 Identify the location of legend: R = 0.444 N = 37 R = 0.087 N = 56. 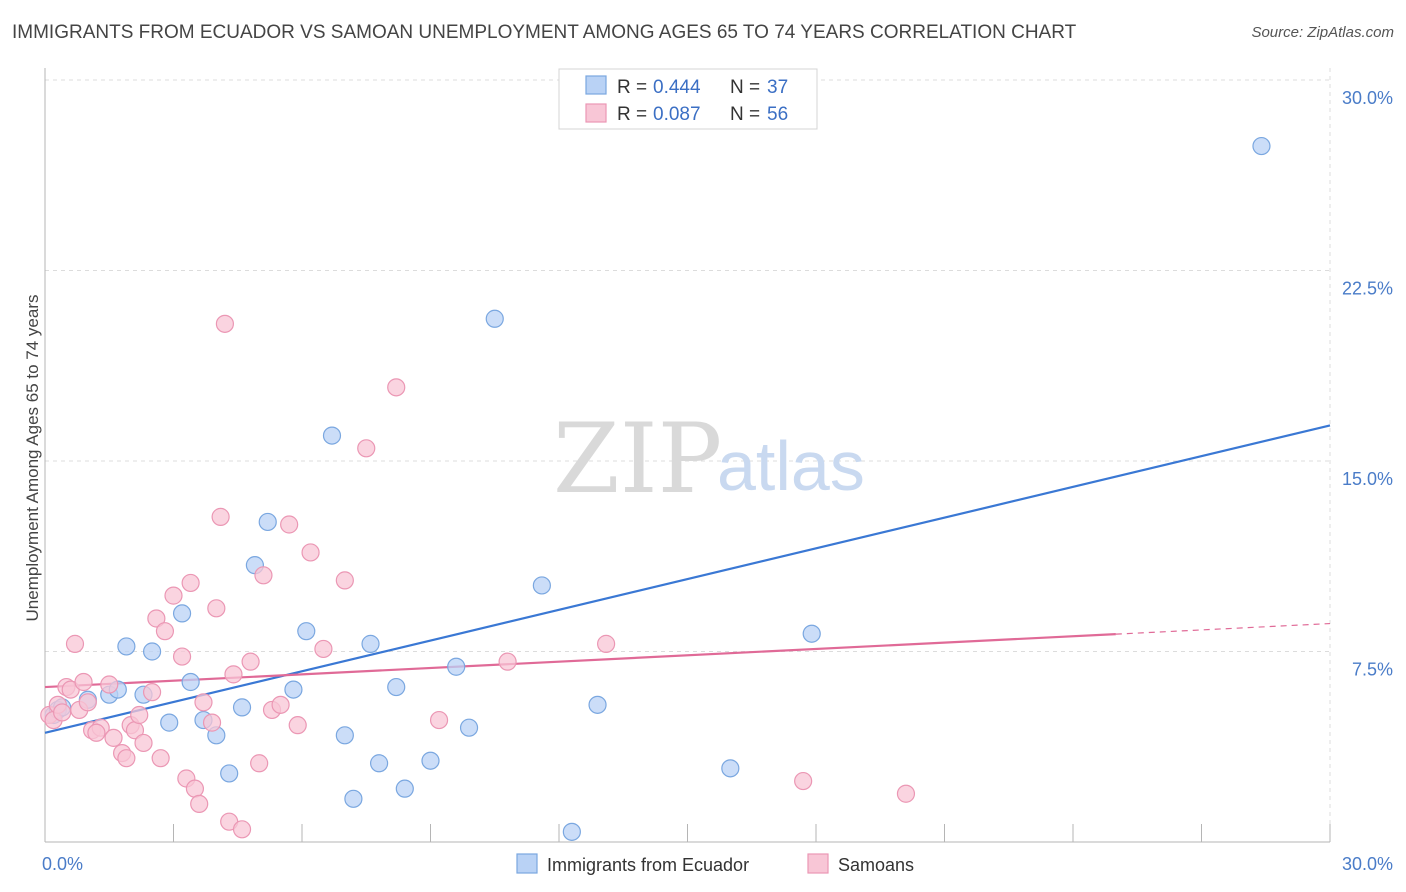
(688, 99).